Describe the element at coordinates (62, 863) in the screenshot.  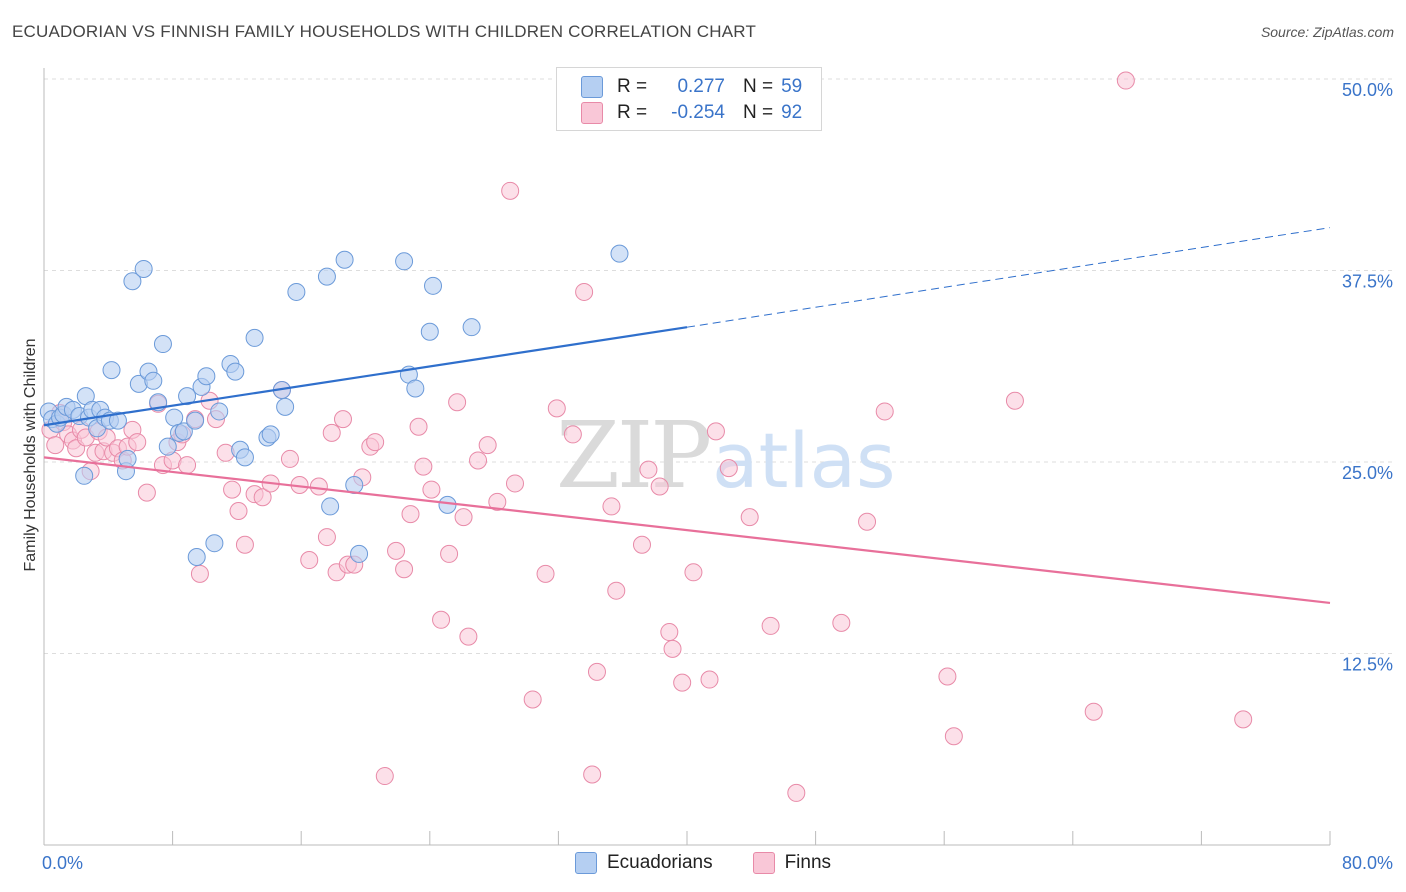
I see `x-tick-label-min: 0.0%` at that location.